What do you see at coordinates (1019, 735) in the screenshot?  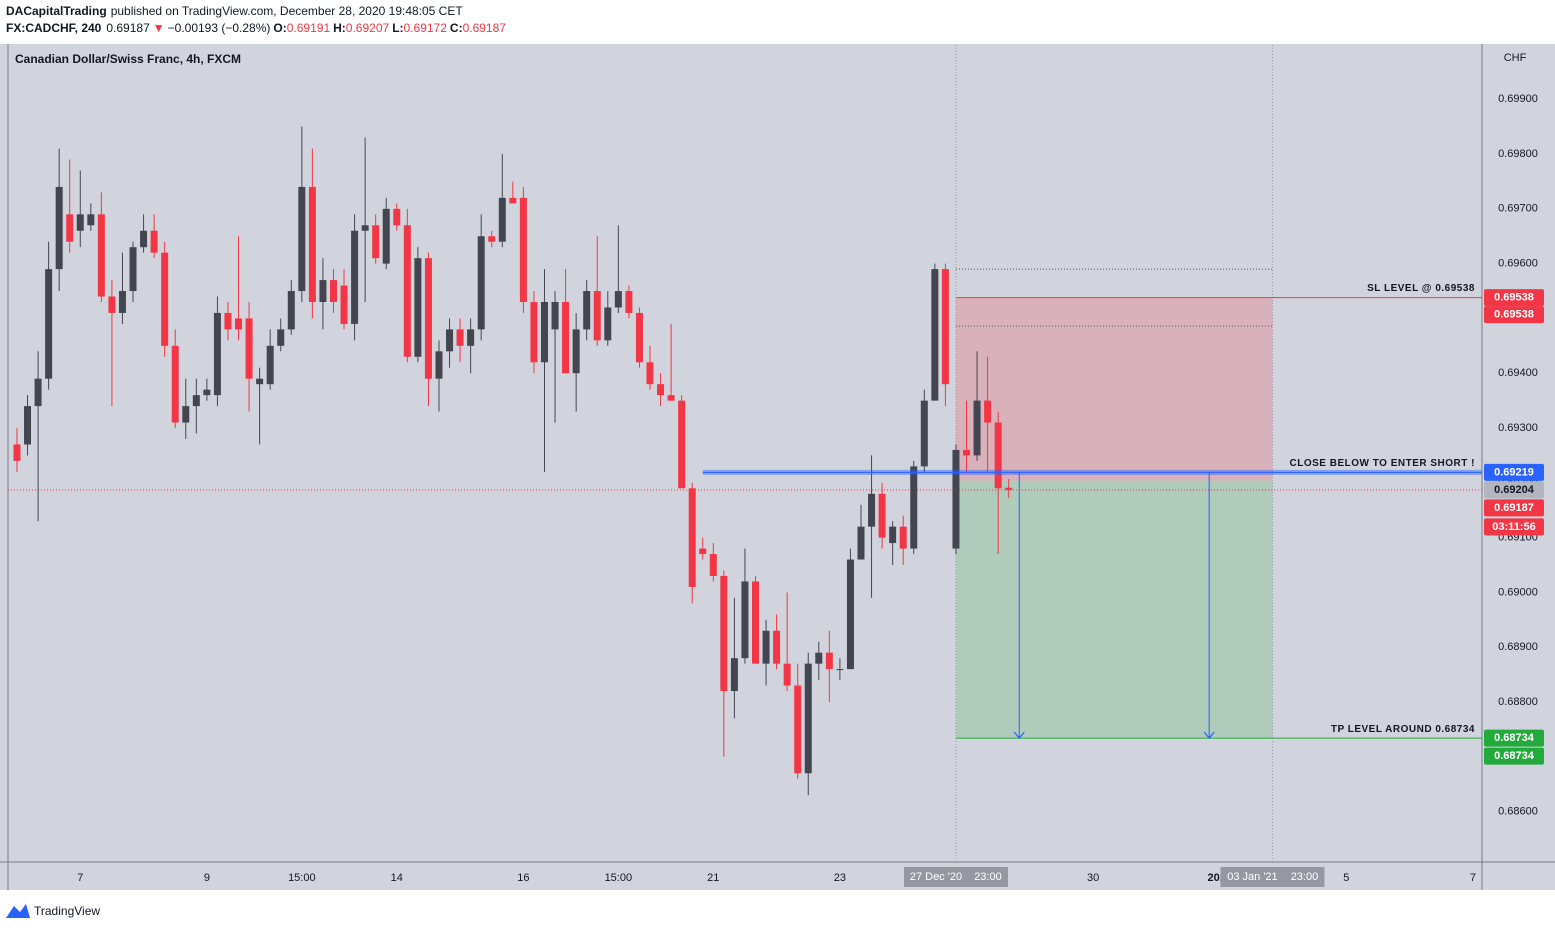 I see `arrow-head` at bounding box center [1019, 735].